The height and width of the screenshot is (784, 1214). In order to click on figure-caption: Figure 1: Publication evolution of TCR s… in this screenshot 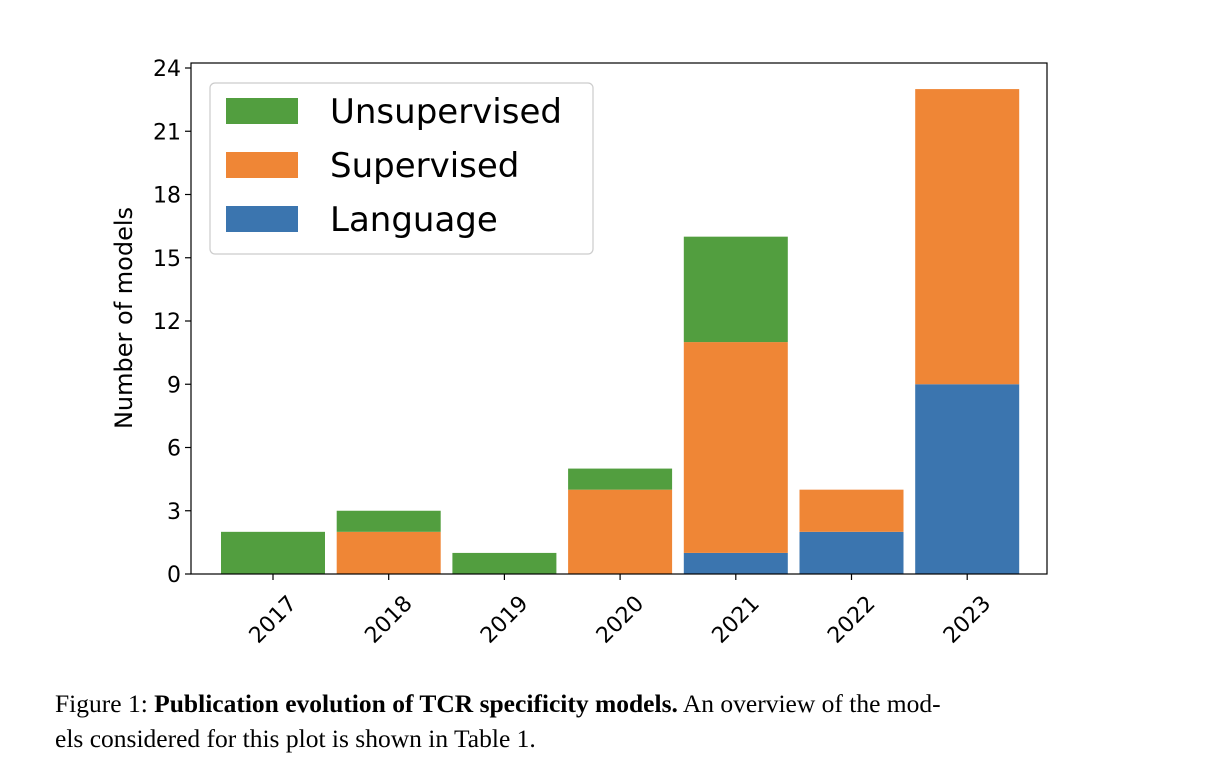, I will do `click(607, 721)`.